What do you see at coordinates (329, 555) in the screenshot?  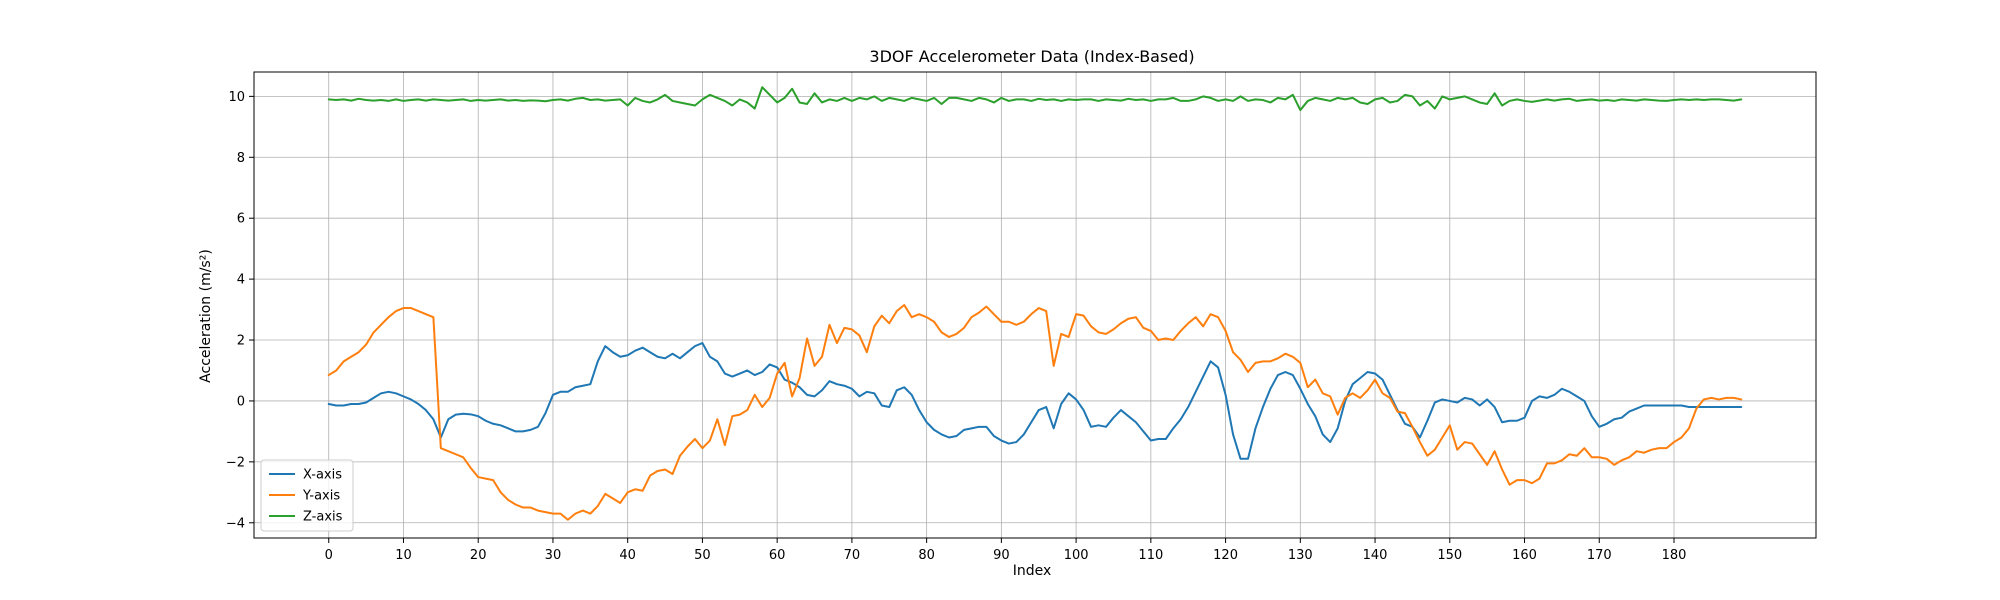 I see `x-tick-label: 0` at bounding box center [329, 555].